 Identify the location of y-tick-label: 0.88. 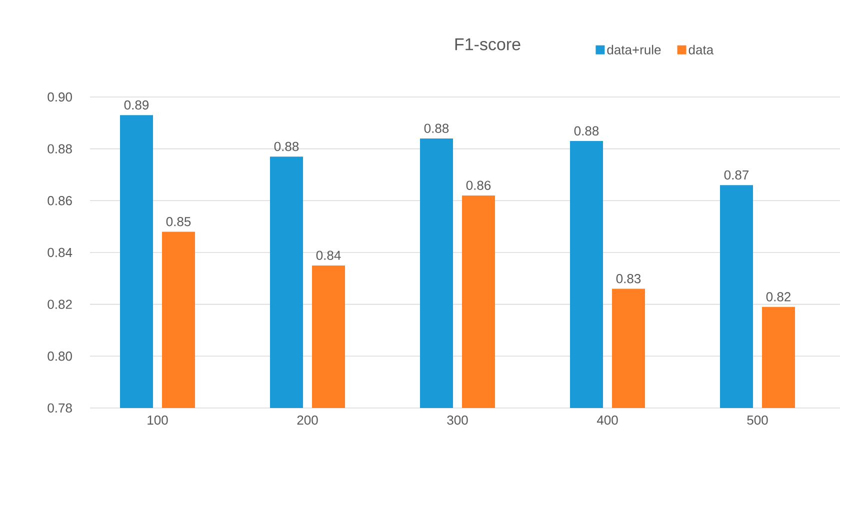
(60, 149).